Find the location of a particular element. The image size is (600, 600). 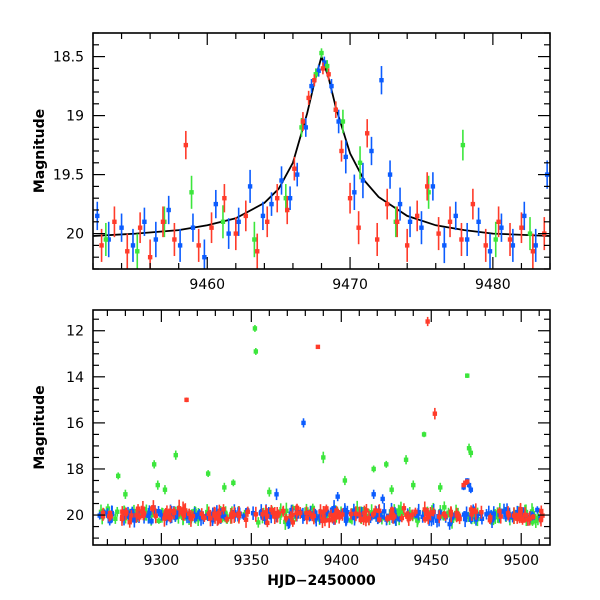

x-tick-label: 9400 is located at coordinates (341, 561).